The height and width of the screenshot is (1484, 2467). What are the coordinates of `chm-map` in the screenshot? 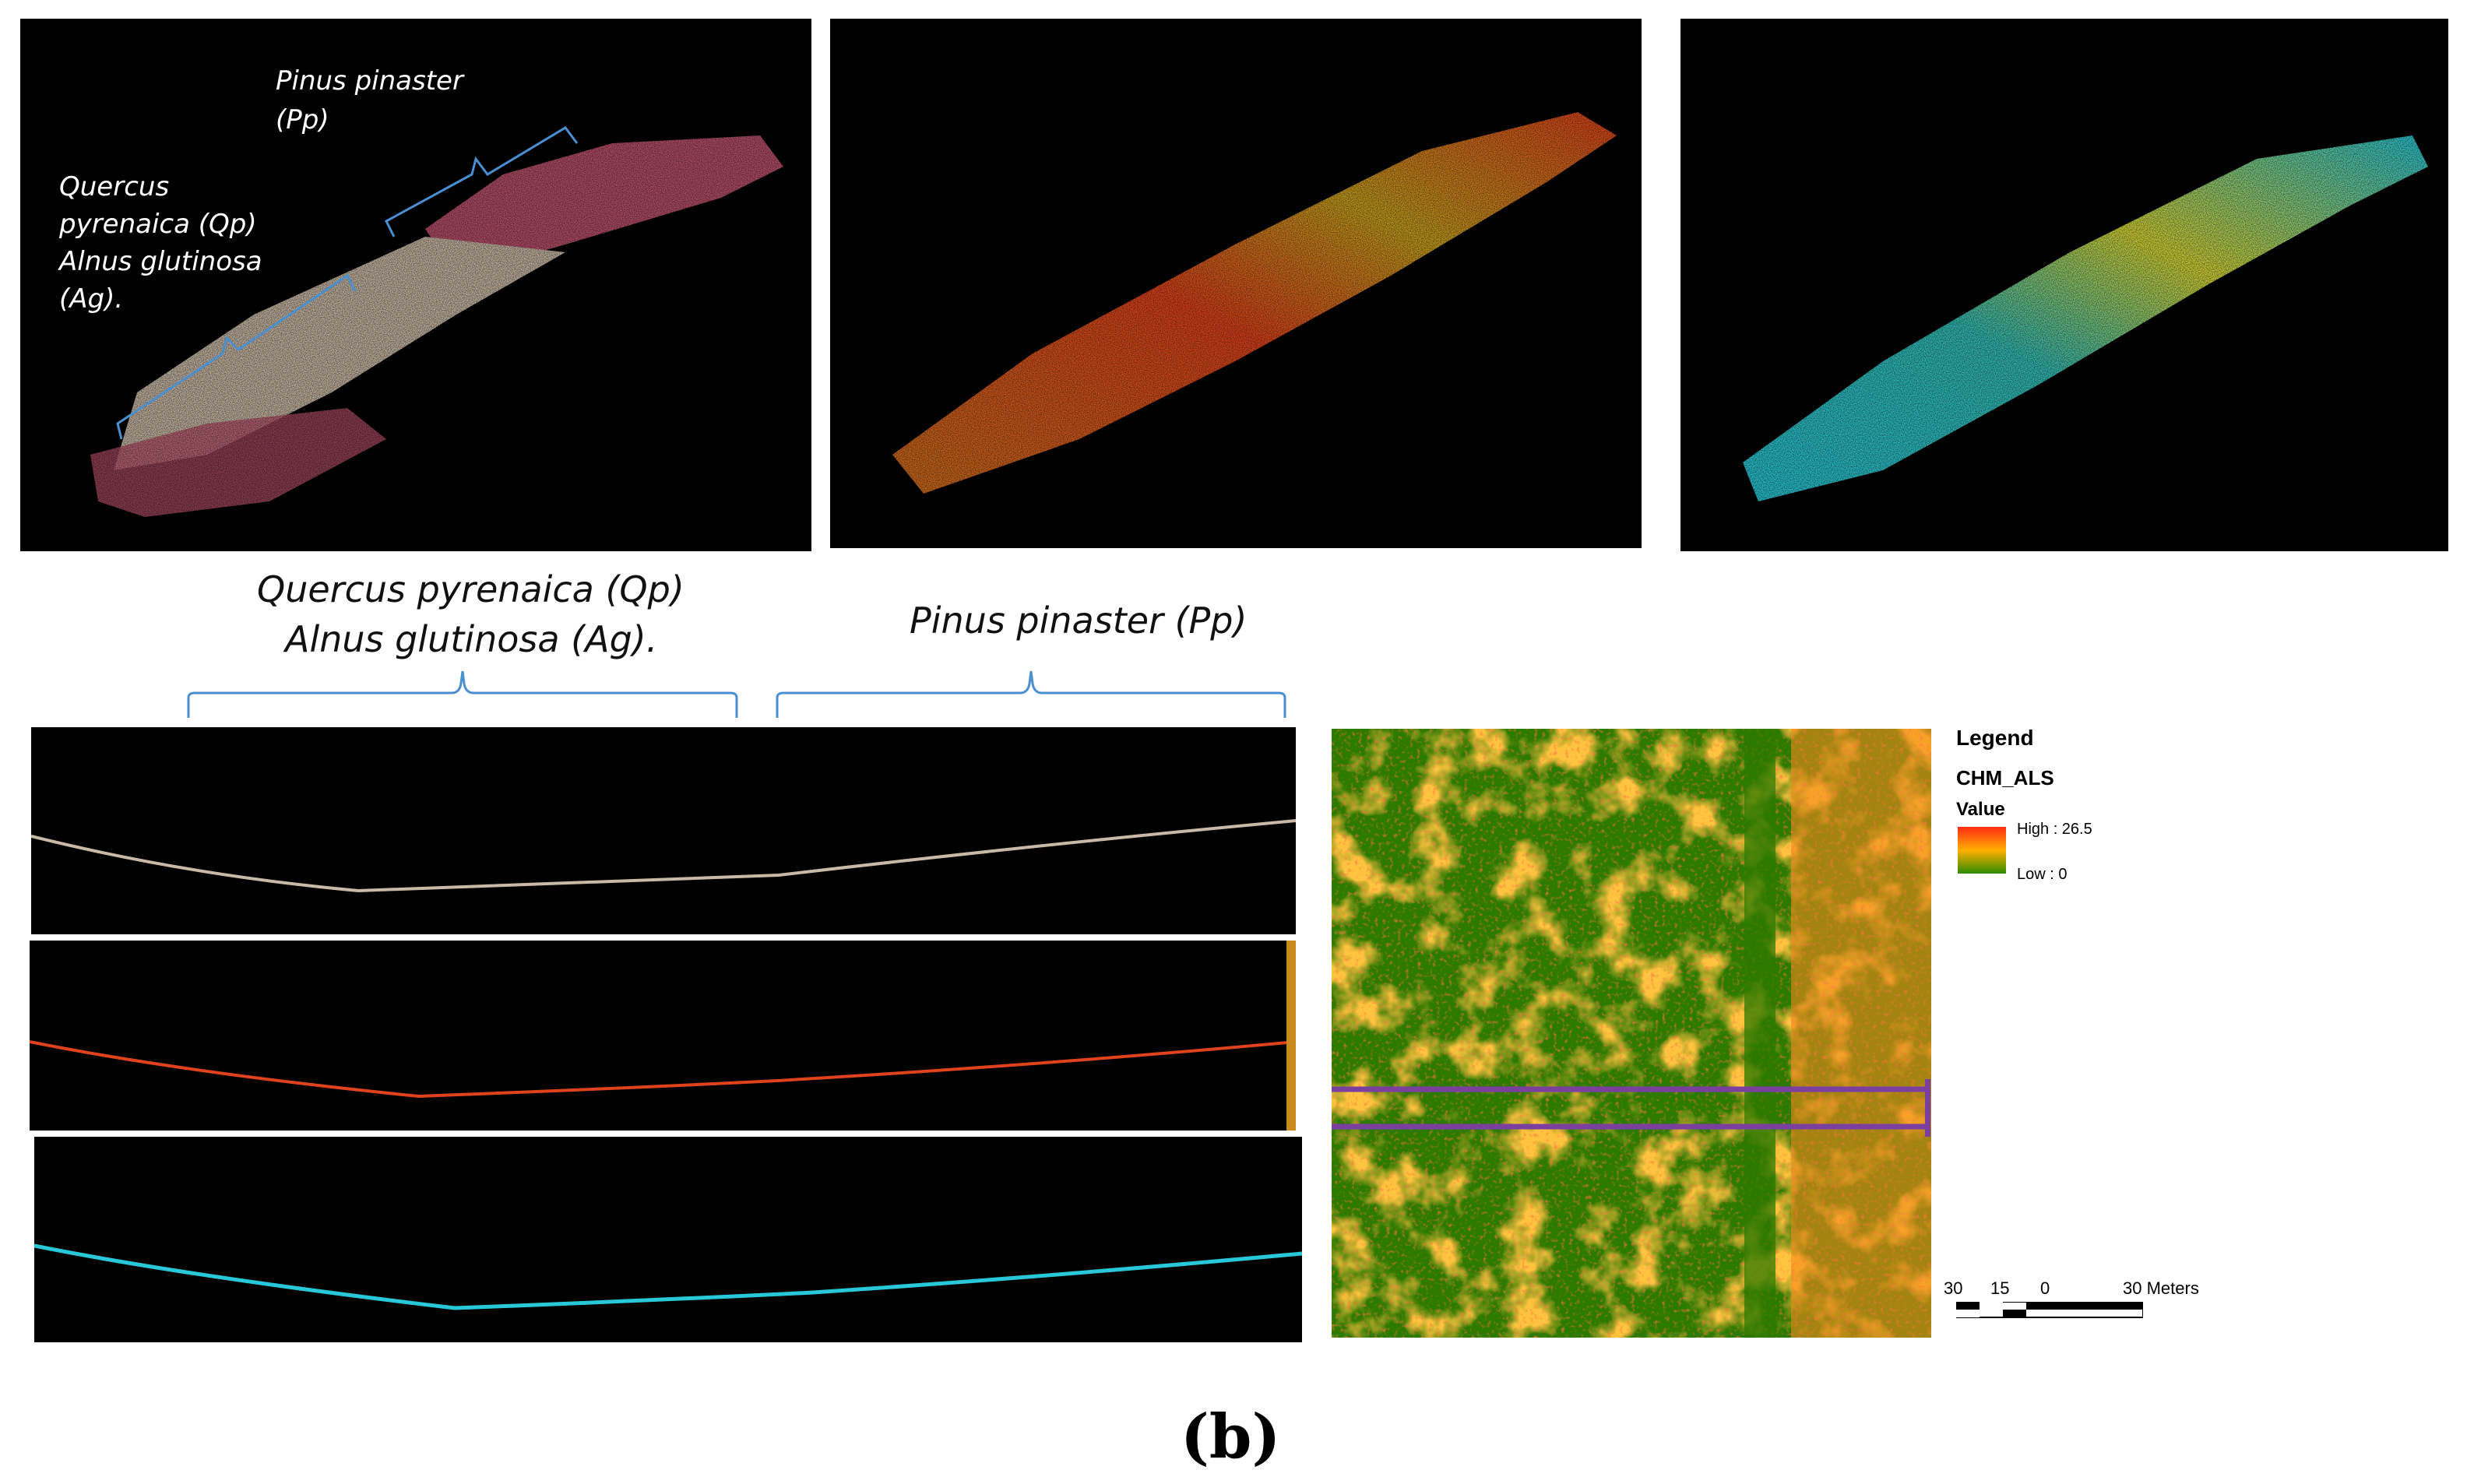 It's located at (1632, 1033).